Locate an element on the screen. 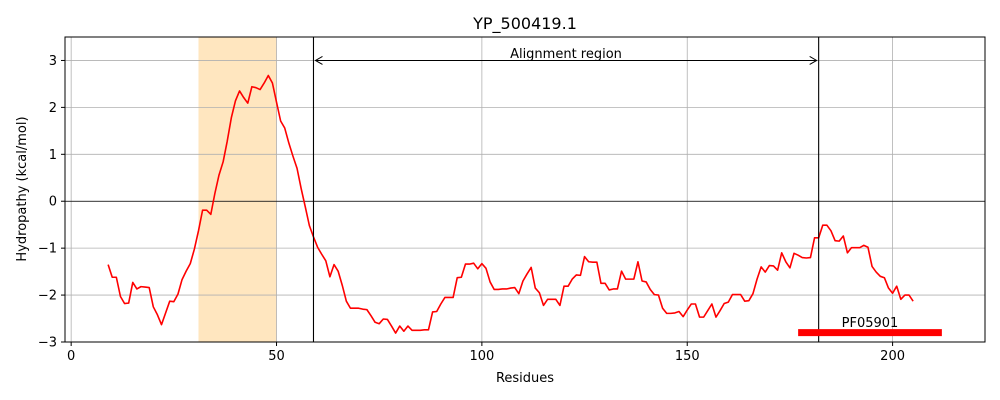 Image resolution: width=1000 pixels, height=400 pixels. y-tick-label: −2 is located at coordinates (47, 296).